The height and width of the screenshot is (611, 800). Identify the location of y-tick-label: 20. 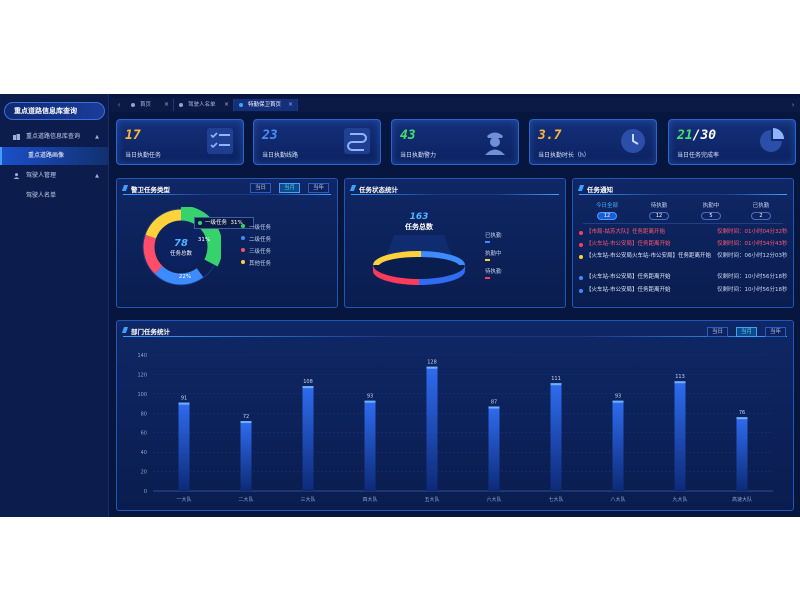
(144, 473).